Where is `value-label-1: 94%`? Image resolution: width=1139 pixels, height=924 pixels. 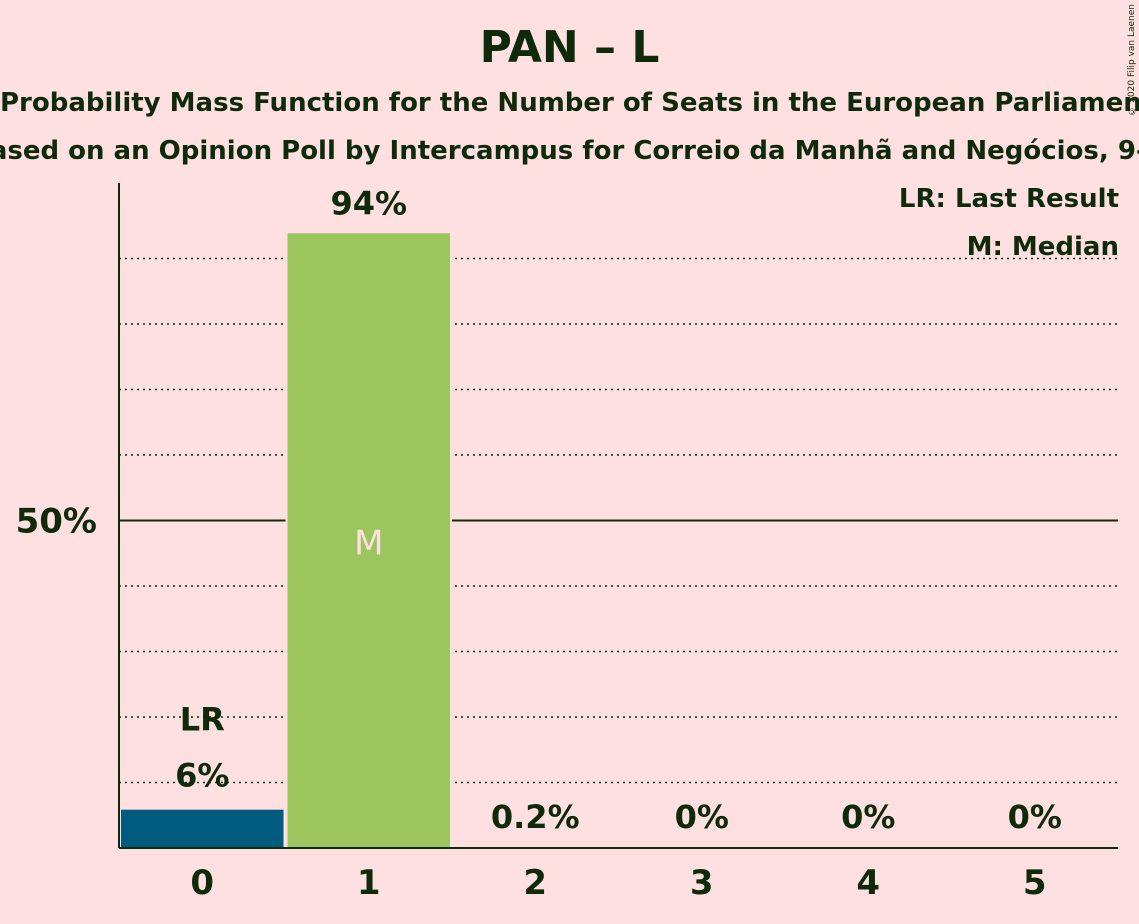
value-label-1: 94% is located at coordinates (368, 203).